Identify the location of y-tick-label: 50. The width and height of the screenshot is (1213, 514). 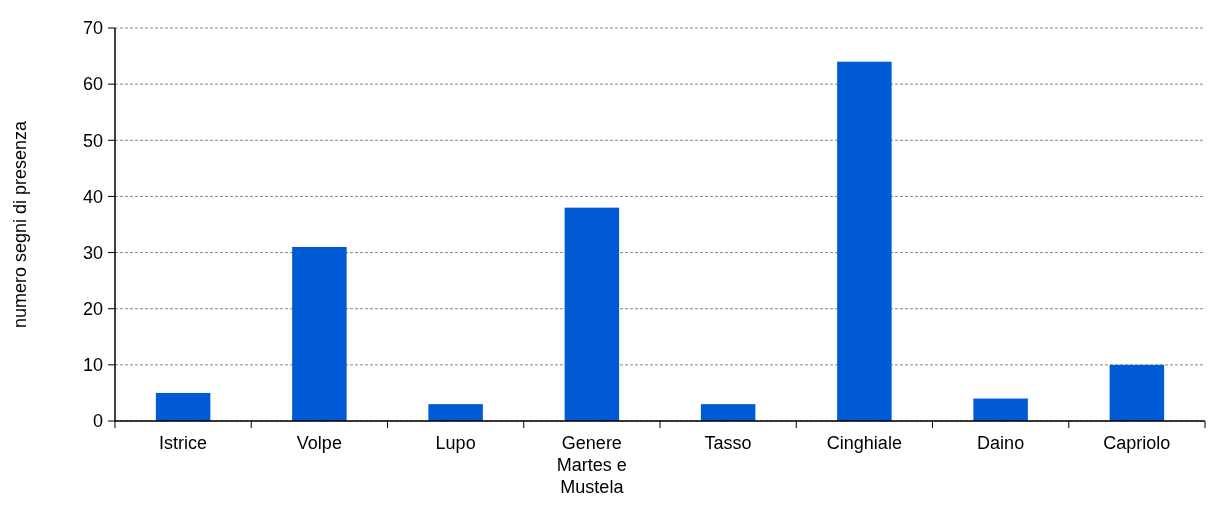
(92, 140).